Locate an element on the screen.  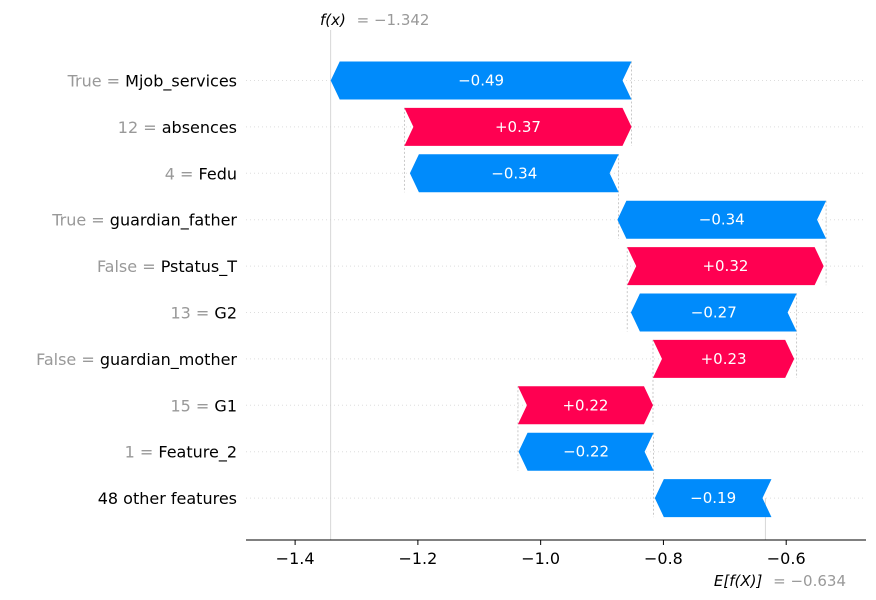
feature-value: 12 = is located at coordinates (140, 127).